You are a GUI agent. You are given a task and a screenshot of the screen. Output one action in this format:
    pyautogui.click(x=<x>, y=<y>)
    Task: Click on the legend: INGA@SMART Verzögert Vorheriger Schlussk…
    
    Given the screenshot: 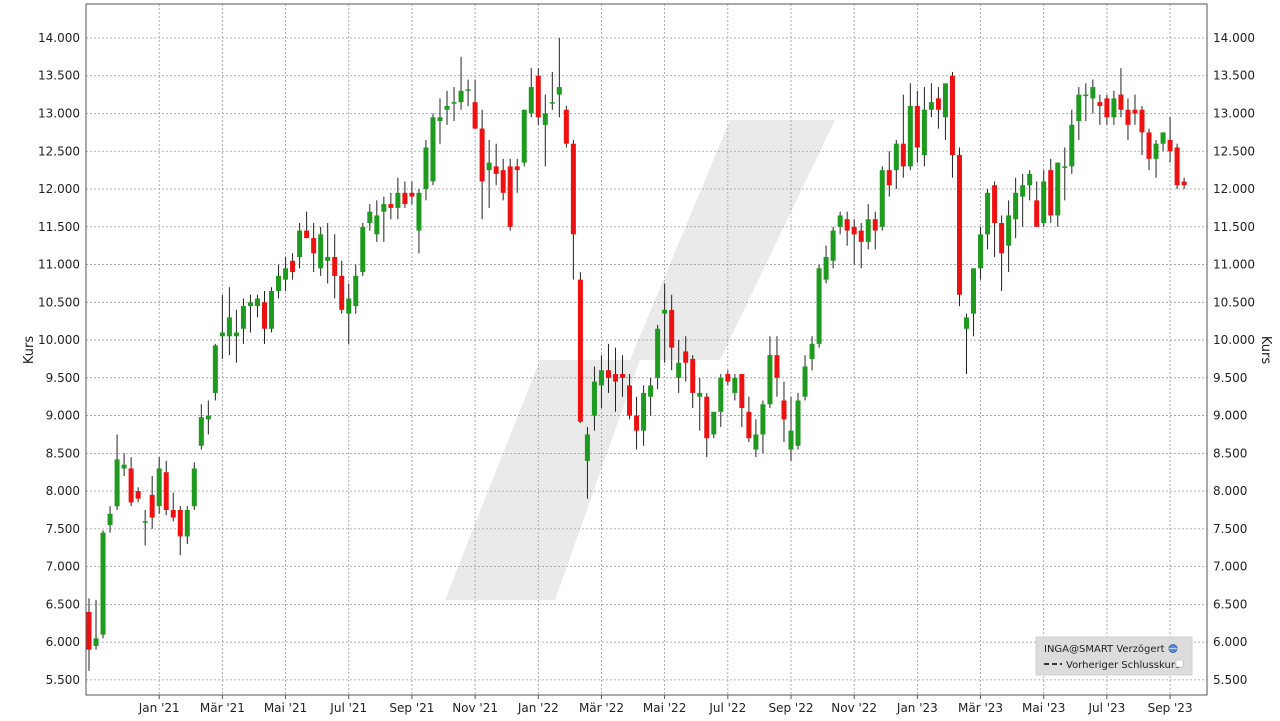 What is the action you would take?
    pyautogui.click(x=1114, y=656)
    